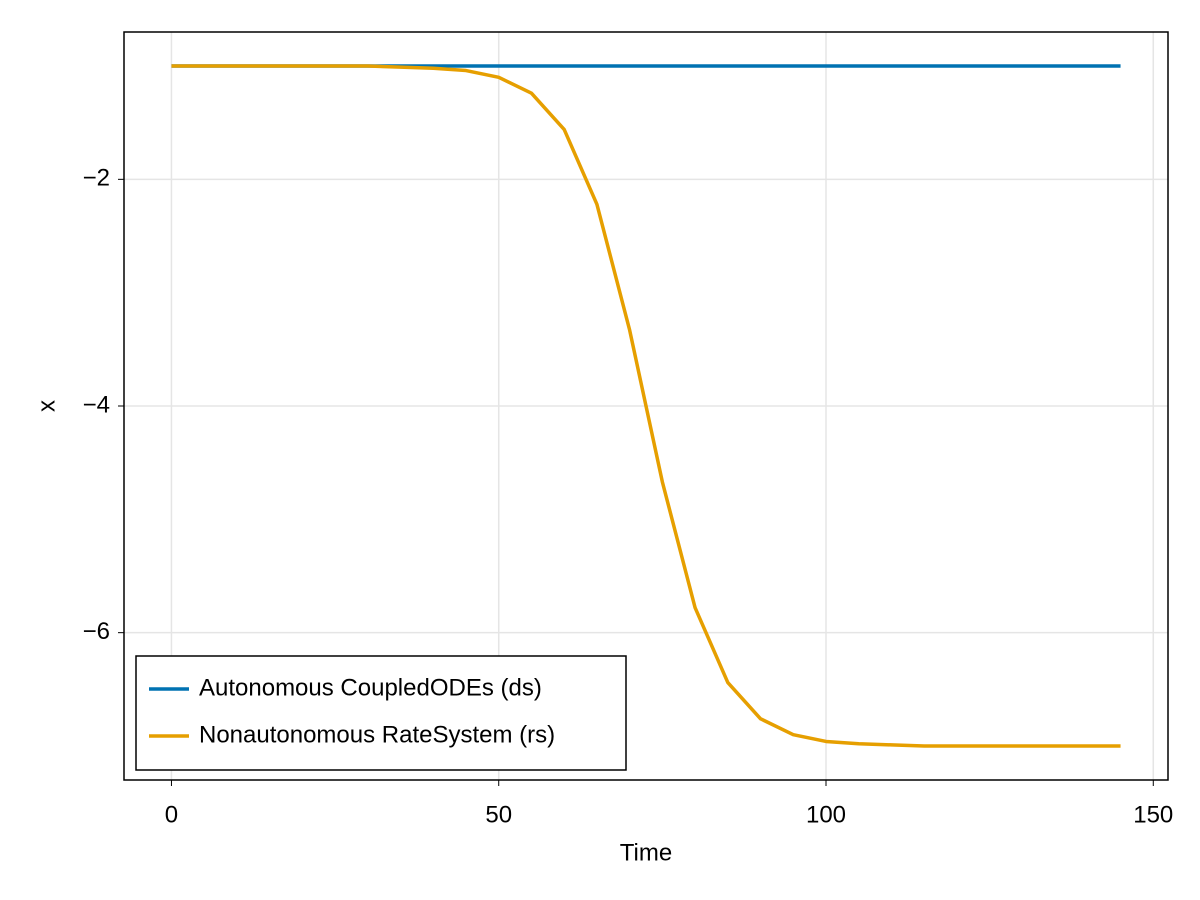  Describe the element at coordinates (96, 178) in the screenshot. I see `y-tick-label: −2` at that location.